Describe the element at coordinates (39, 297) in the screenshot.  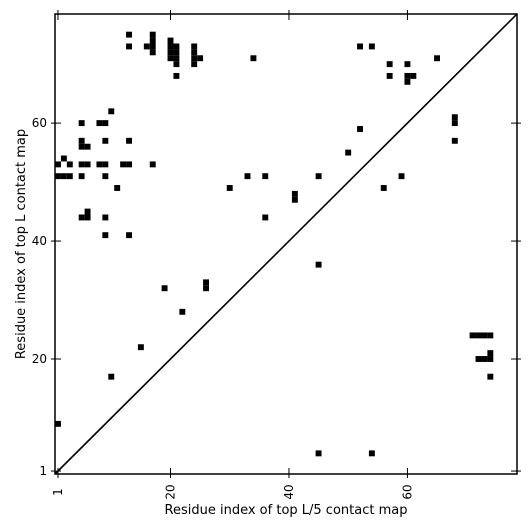
I see `y-tick-labels: 1 20 40 60` at that location.